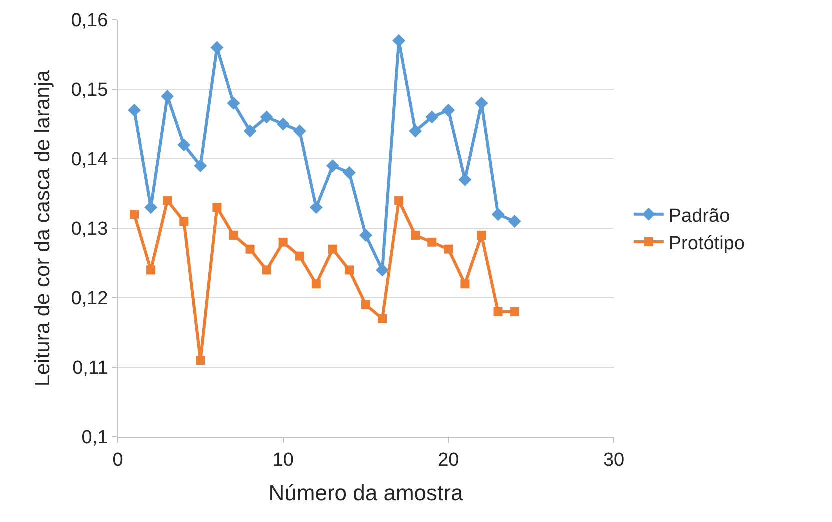 The height and width of the screenshot is (522, 832). What do you see at coordinates (118, 460) in the screenshot?
I see `x-tick-label: 0` at bounding box center [118, 460].